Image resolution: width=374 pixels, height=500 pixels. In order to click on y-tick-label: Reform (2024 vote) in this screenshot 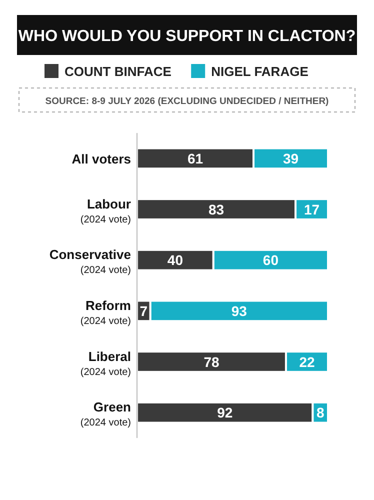, I will do `click(105, 312)`.